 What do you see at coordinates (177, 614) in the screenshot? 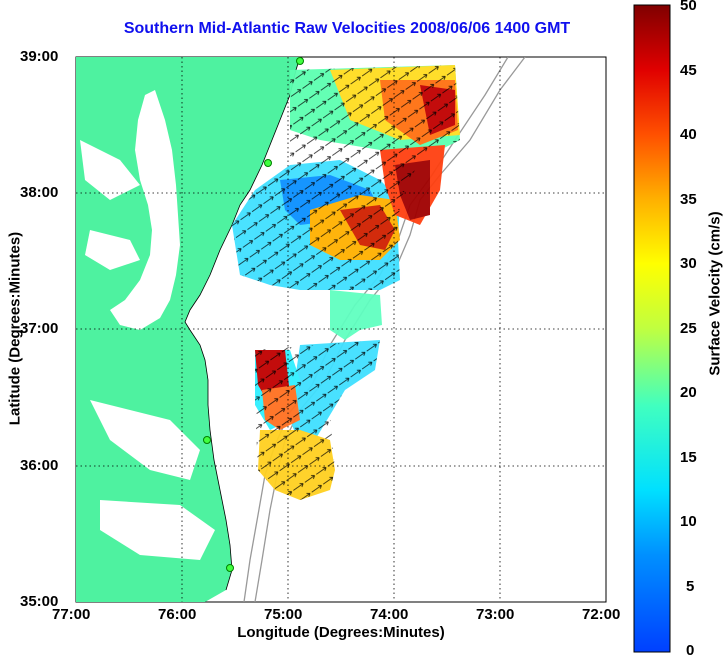
I see `x-tick-label: 76:00` at bounding box center [177, 614].